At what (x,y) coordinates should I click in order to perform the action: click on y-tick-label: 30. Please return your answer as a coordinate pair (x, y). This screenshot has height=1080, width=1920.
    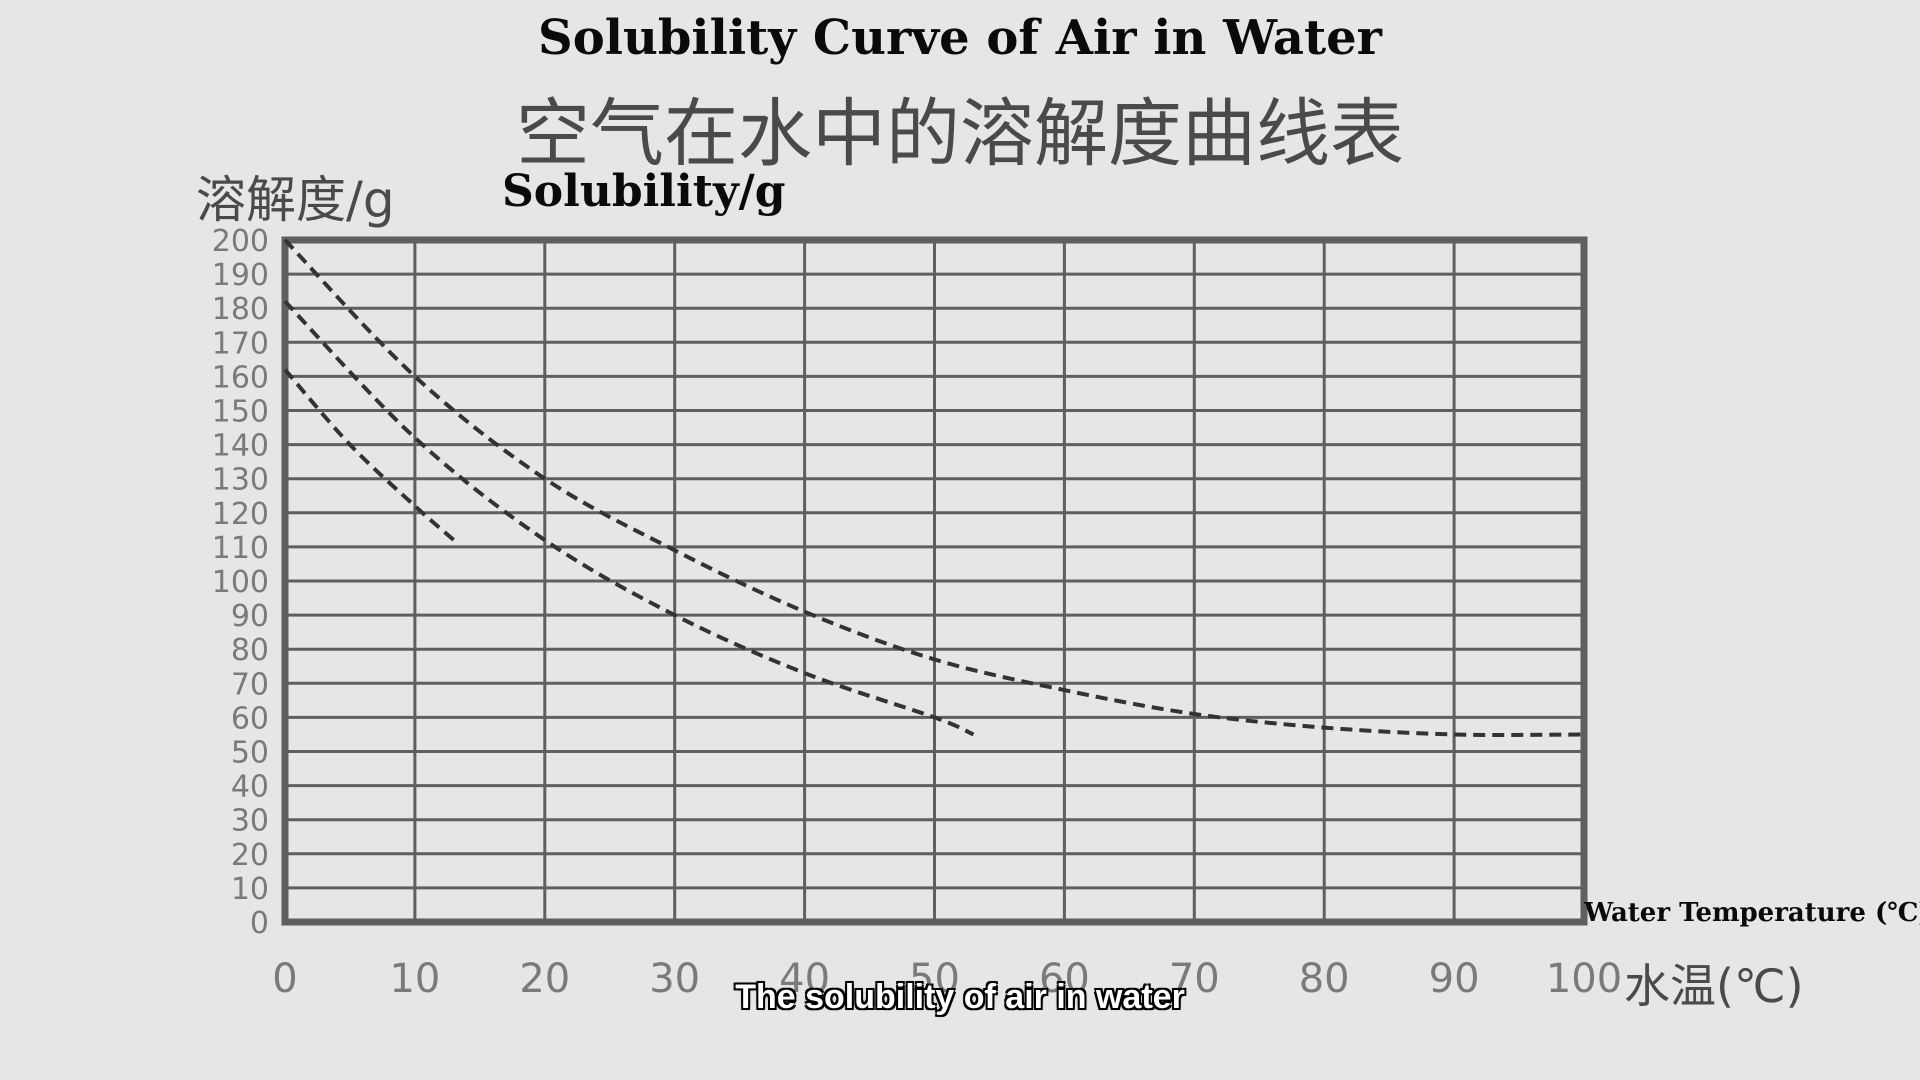
    Looking at the image, I should click on (250, 821).